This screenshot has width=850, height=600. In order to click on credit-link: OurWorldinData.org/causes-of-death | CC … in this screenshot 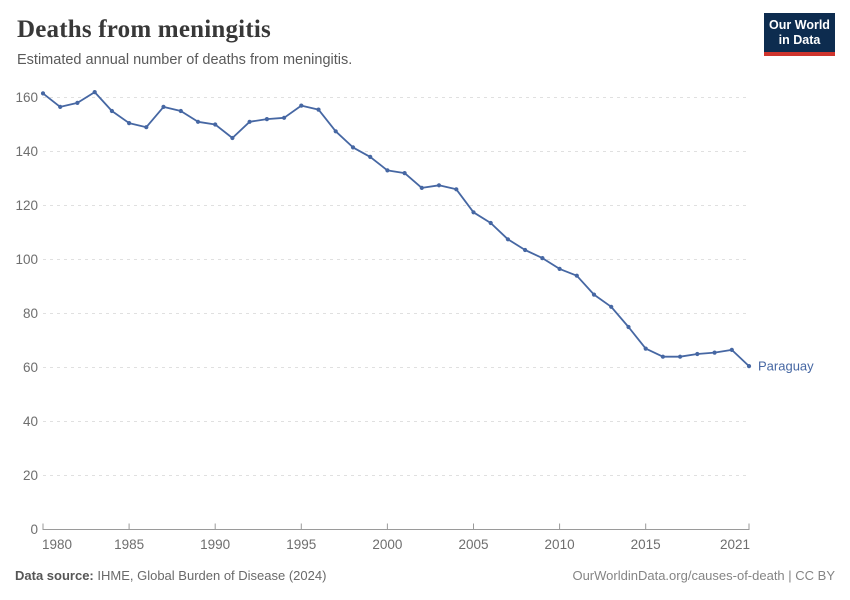, I will do `click(703, 575)`.